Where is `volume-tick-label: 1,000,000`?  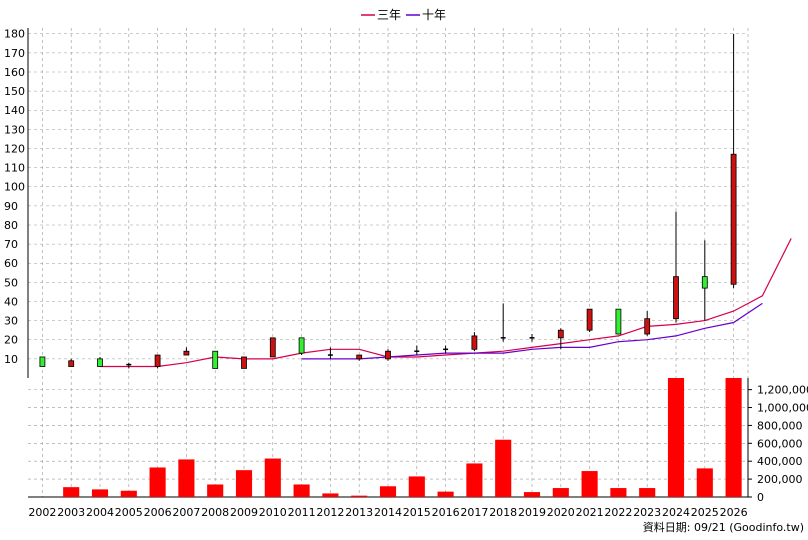
volume-tick-label: 1,000,000 is located at coordinates (782, 408).